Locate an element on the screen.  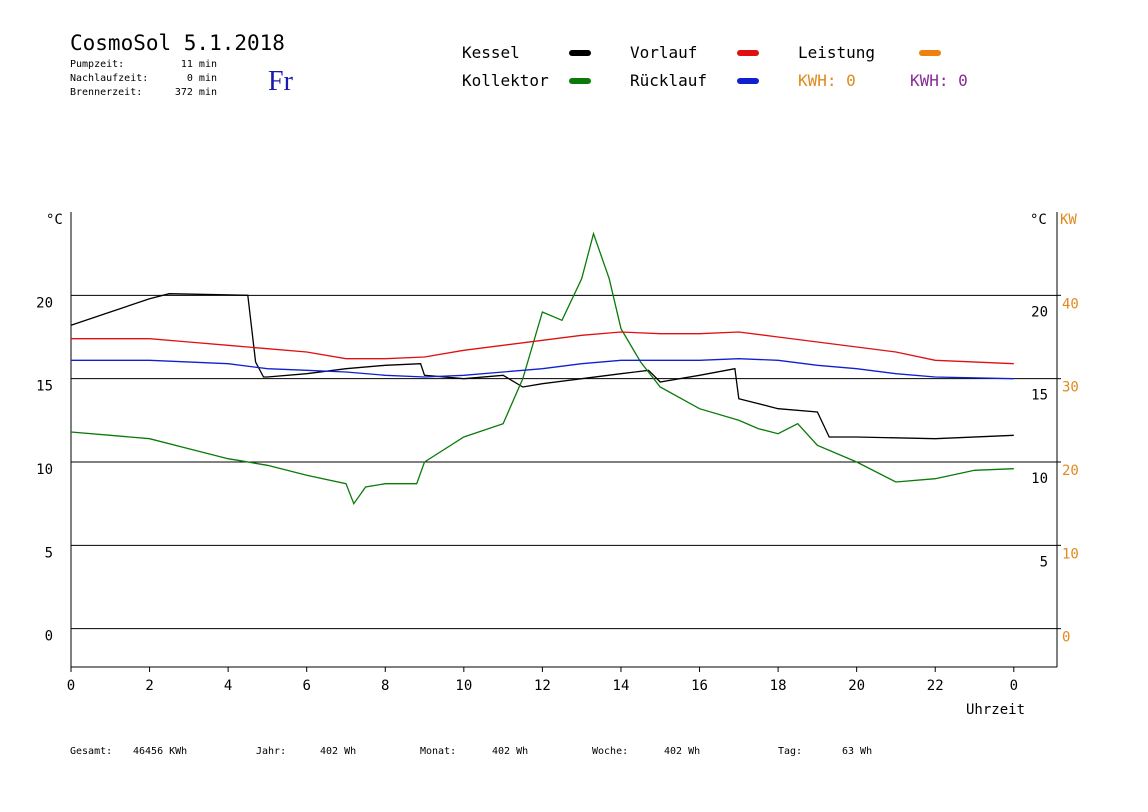
x-tick-label: 4 is located at coordinates (228, 686).